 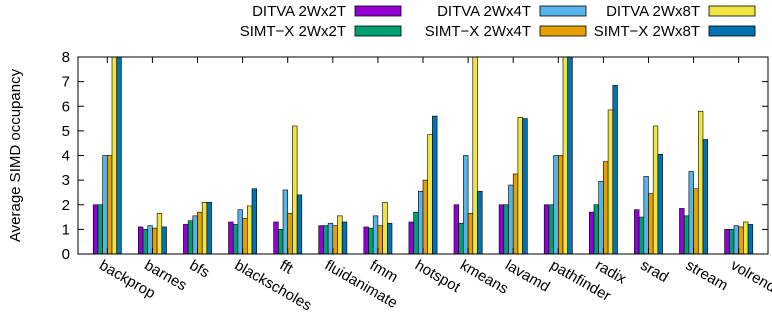 What do you see at coordinates (66, 254) in the screenshot?
I see `y-tick-label: 0` at bounding box center [66, 254].